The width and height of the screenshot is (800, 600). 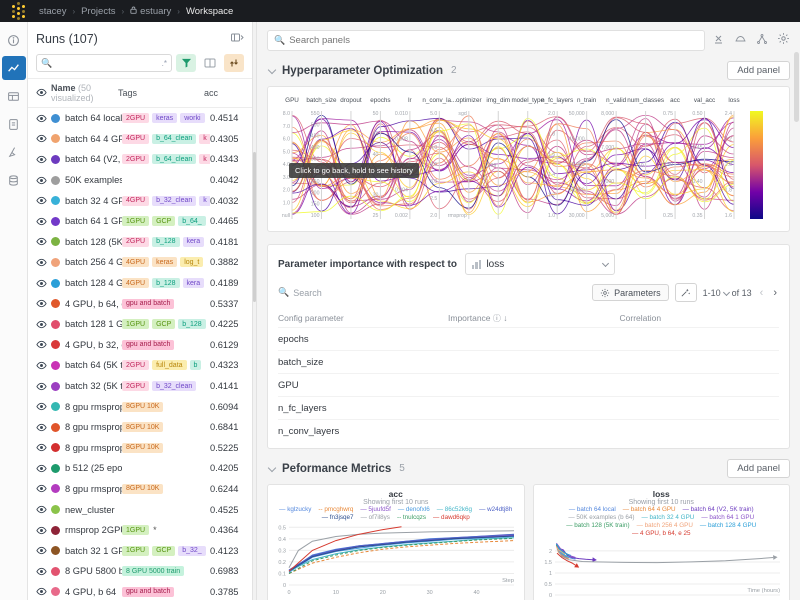 What do you see at coordinates (93, 221) in the screenshot?
I see `run-name: batch 64 1 GPU` at bounding box center [93, 221].